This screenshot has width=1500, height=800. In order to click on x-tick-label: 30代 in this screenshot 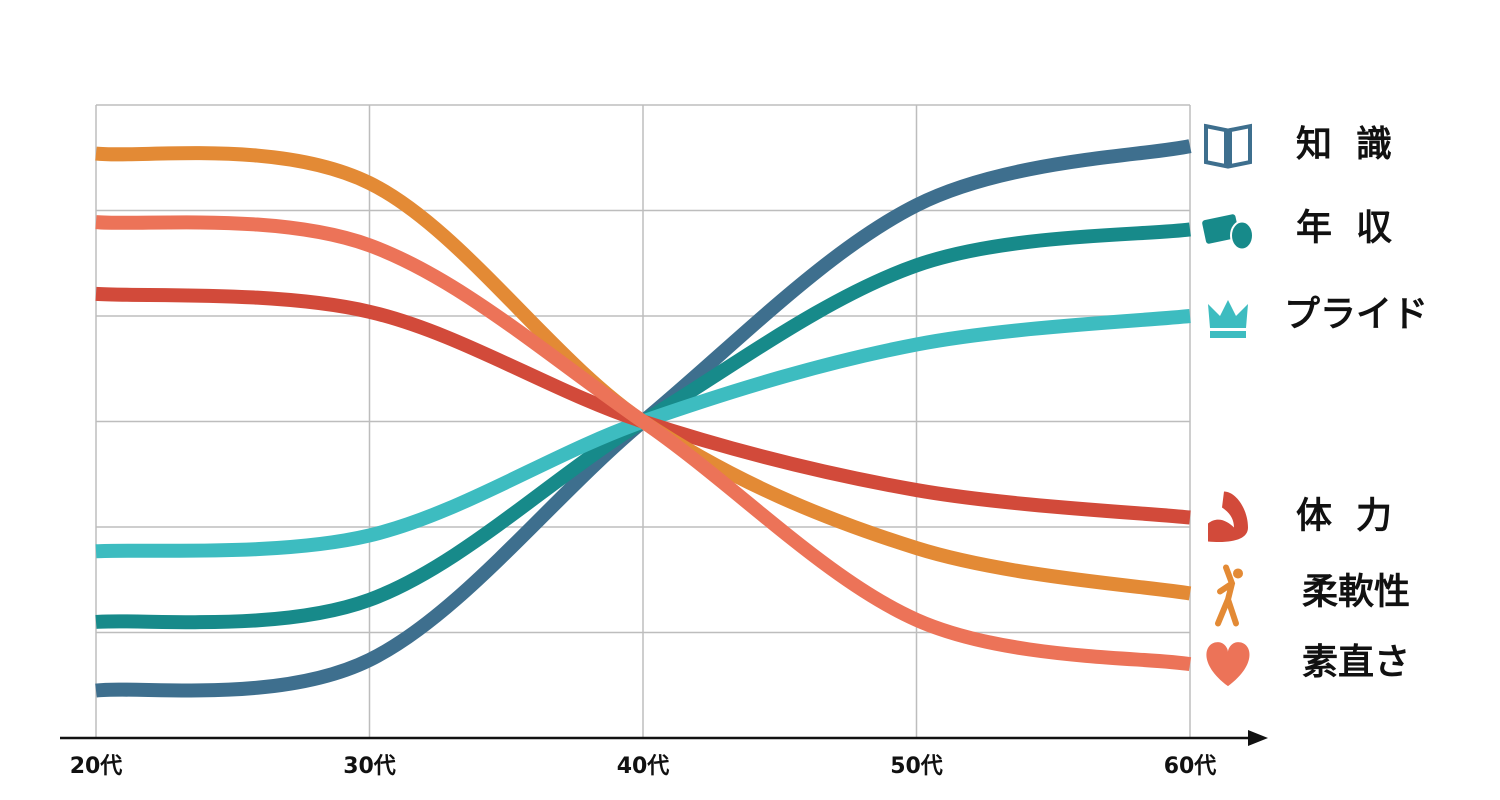, I will do `click(369, 766)`.